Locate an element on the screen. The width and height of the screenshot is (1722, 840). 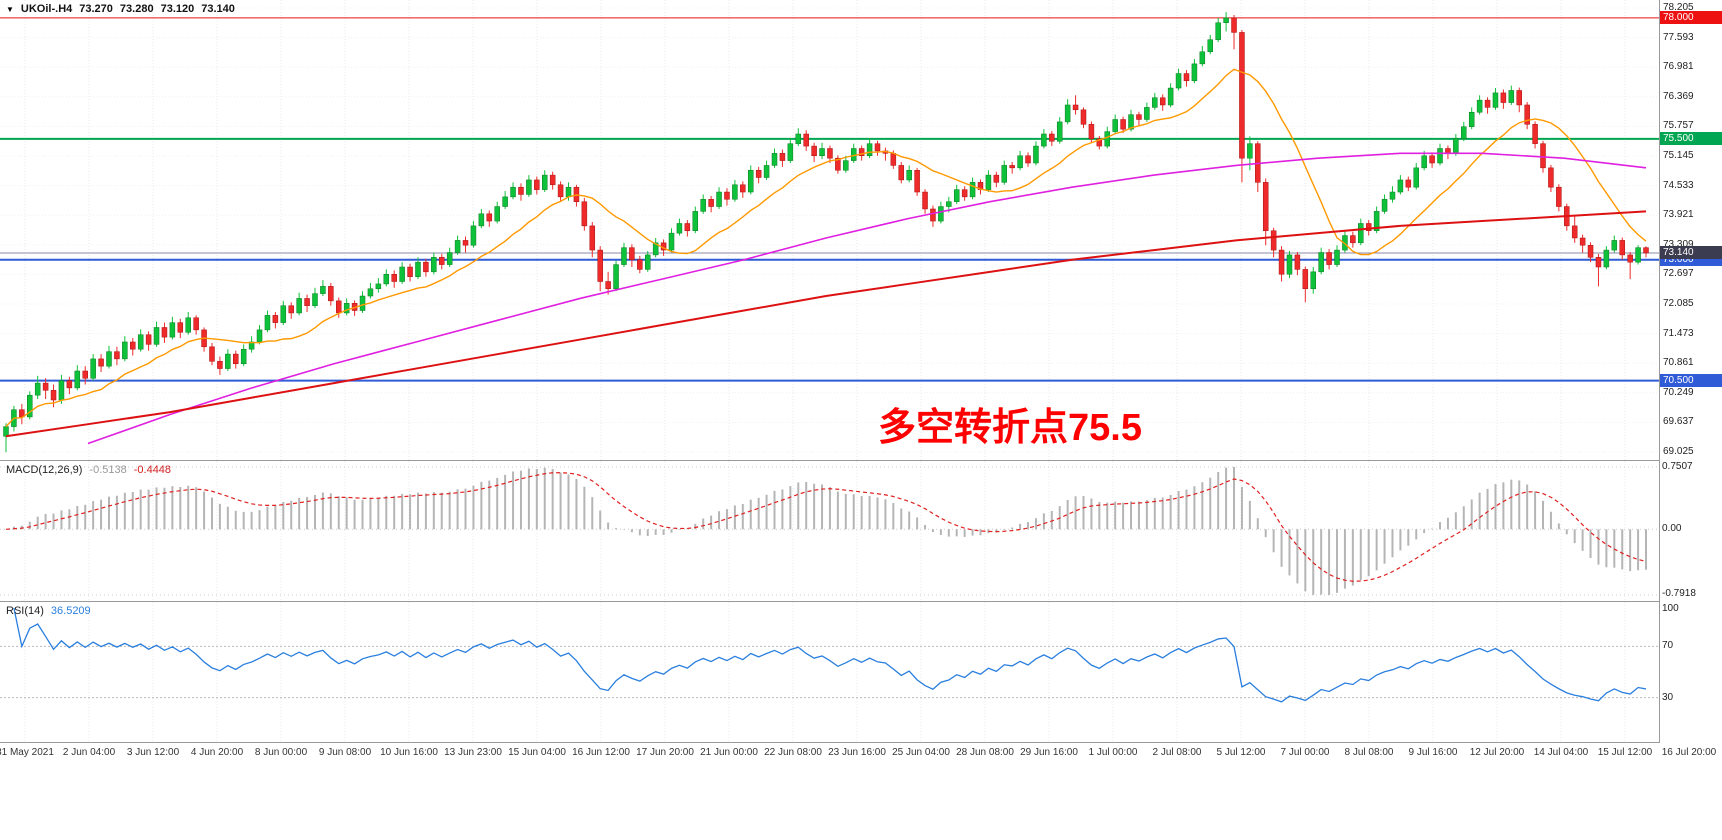
time-axis-label: 28 Jun 08:00 is located at coordinates (985, 752).